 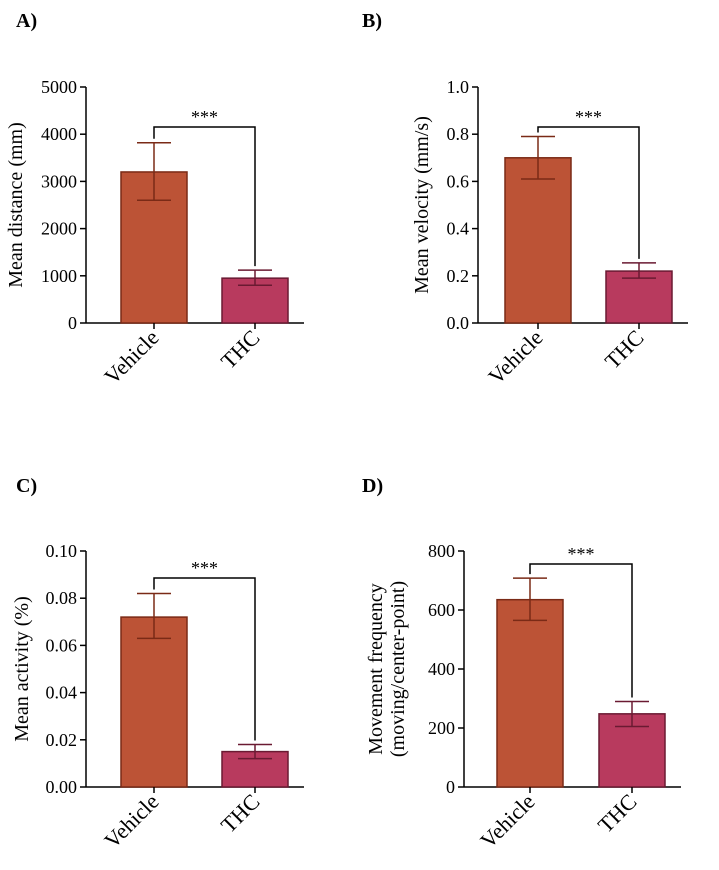 I want to click on y-tick-label: 3000, so click(x=59, y=181).